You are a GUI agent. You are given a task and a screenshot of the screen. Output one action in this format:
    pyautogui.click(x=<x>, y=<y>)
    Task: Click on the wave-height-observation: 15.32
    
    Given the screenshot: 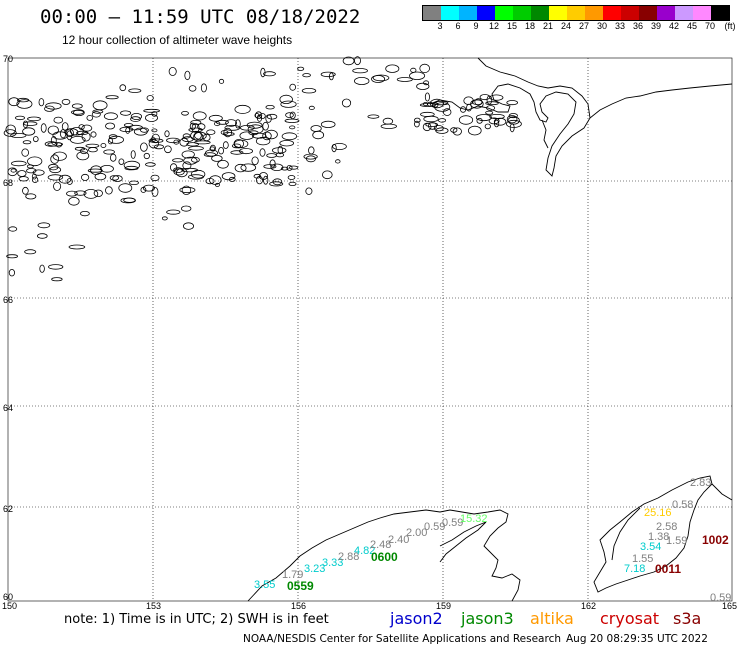 What is the action you would take?
    pyautogui.click(x=474, y=519)
    